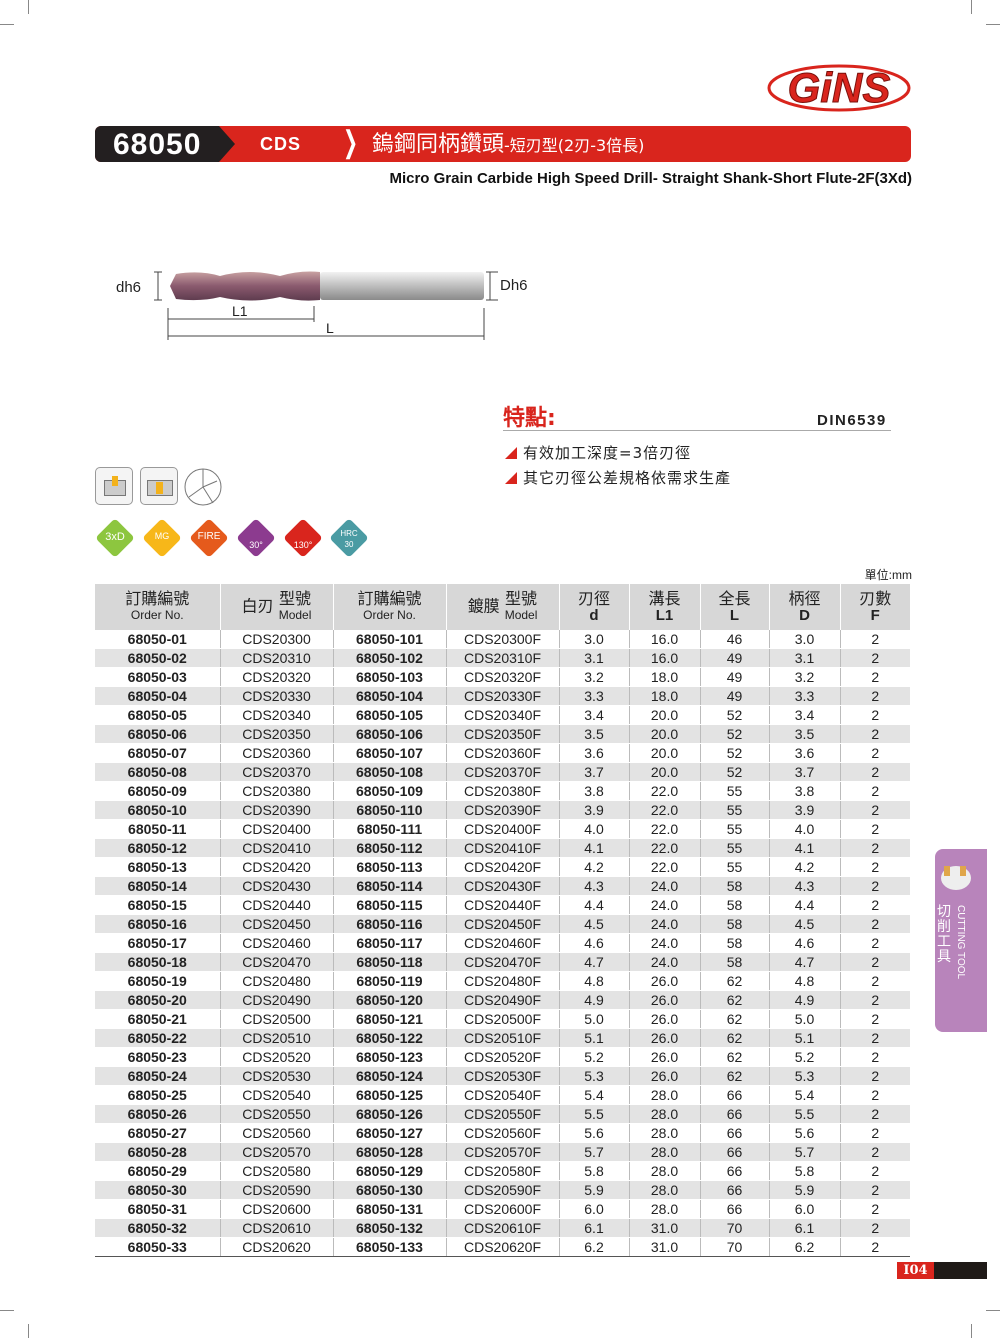 This screenshot has width=1000, height=1338. What do you see at coordinates (330, 328) in the screenshot?
I see `L-label: L` at bounding box center [330, 328].